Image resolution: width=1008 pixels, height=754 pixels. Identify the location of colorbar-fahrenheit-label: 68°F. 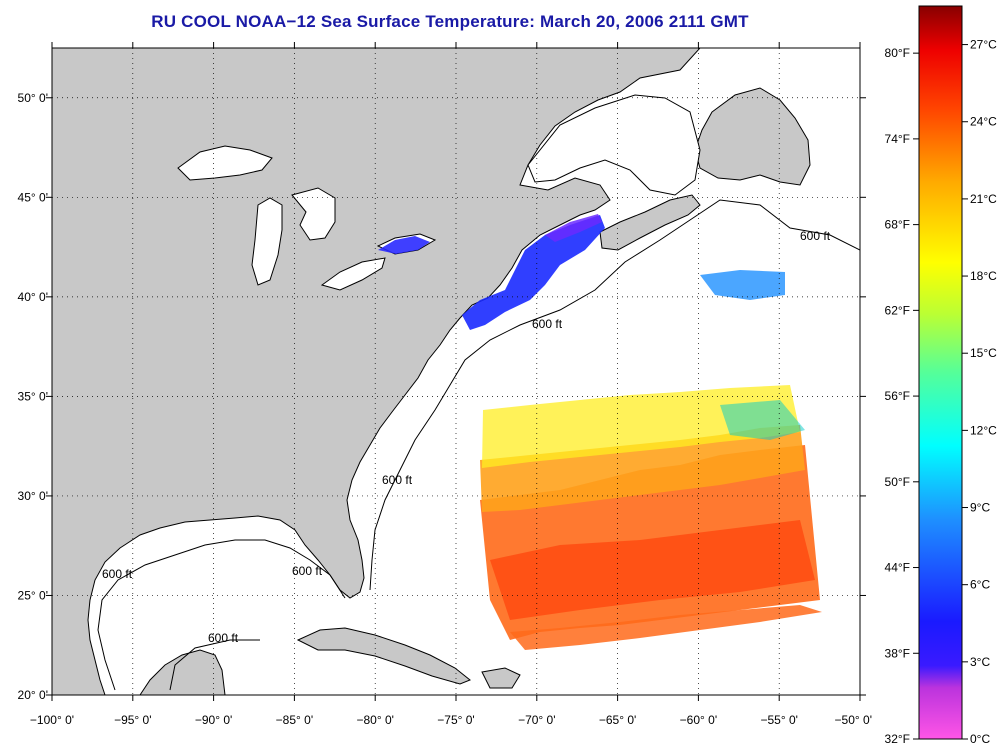
(897, 225).